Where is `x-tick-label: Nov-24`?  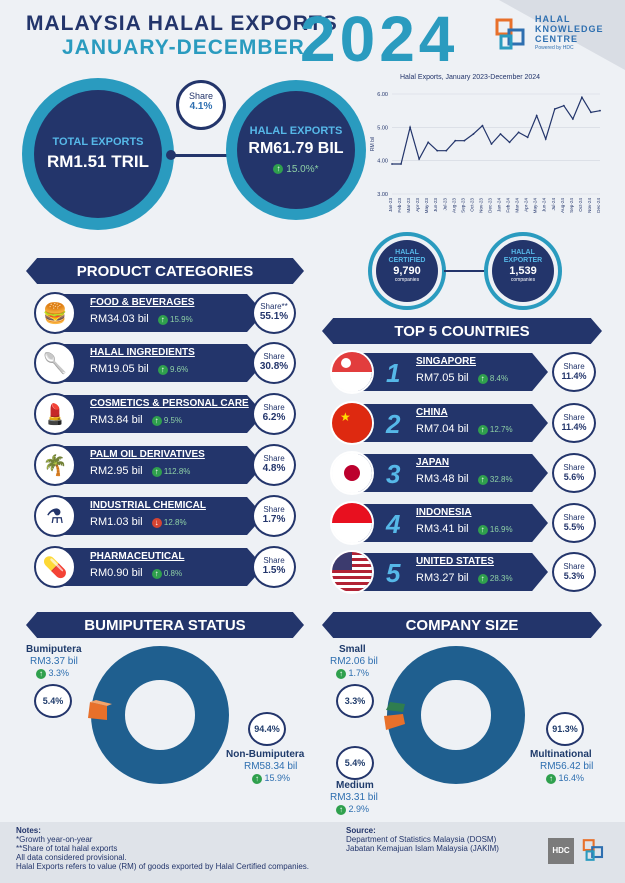
x-tick-label: Nov-24 is located at coordinates (589, 205).